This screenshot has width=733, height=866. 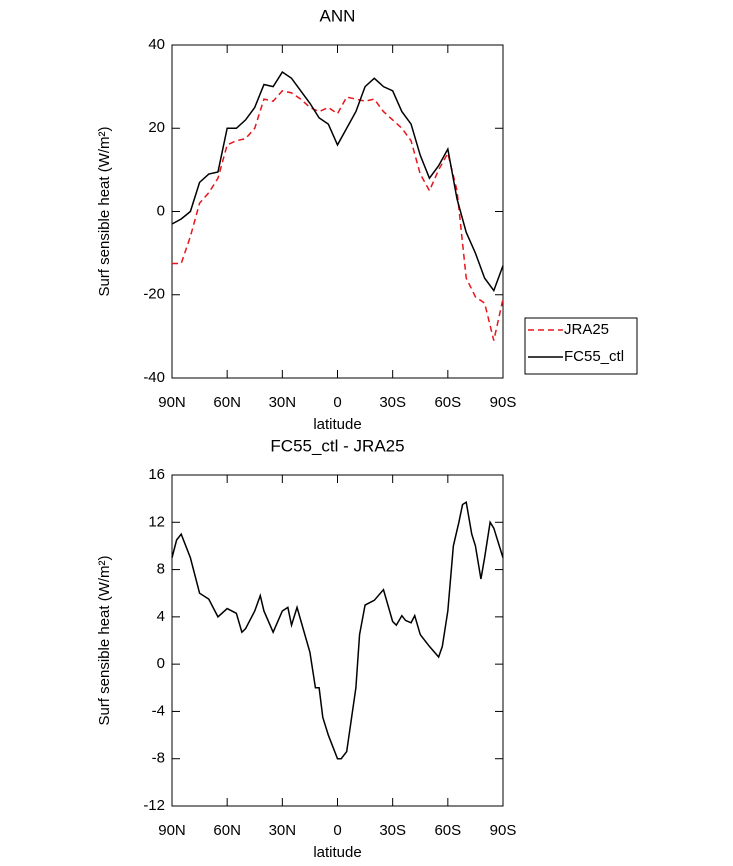 I want to click on y-tick-label: 16, so click(x=156, y=474).